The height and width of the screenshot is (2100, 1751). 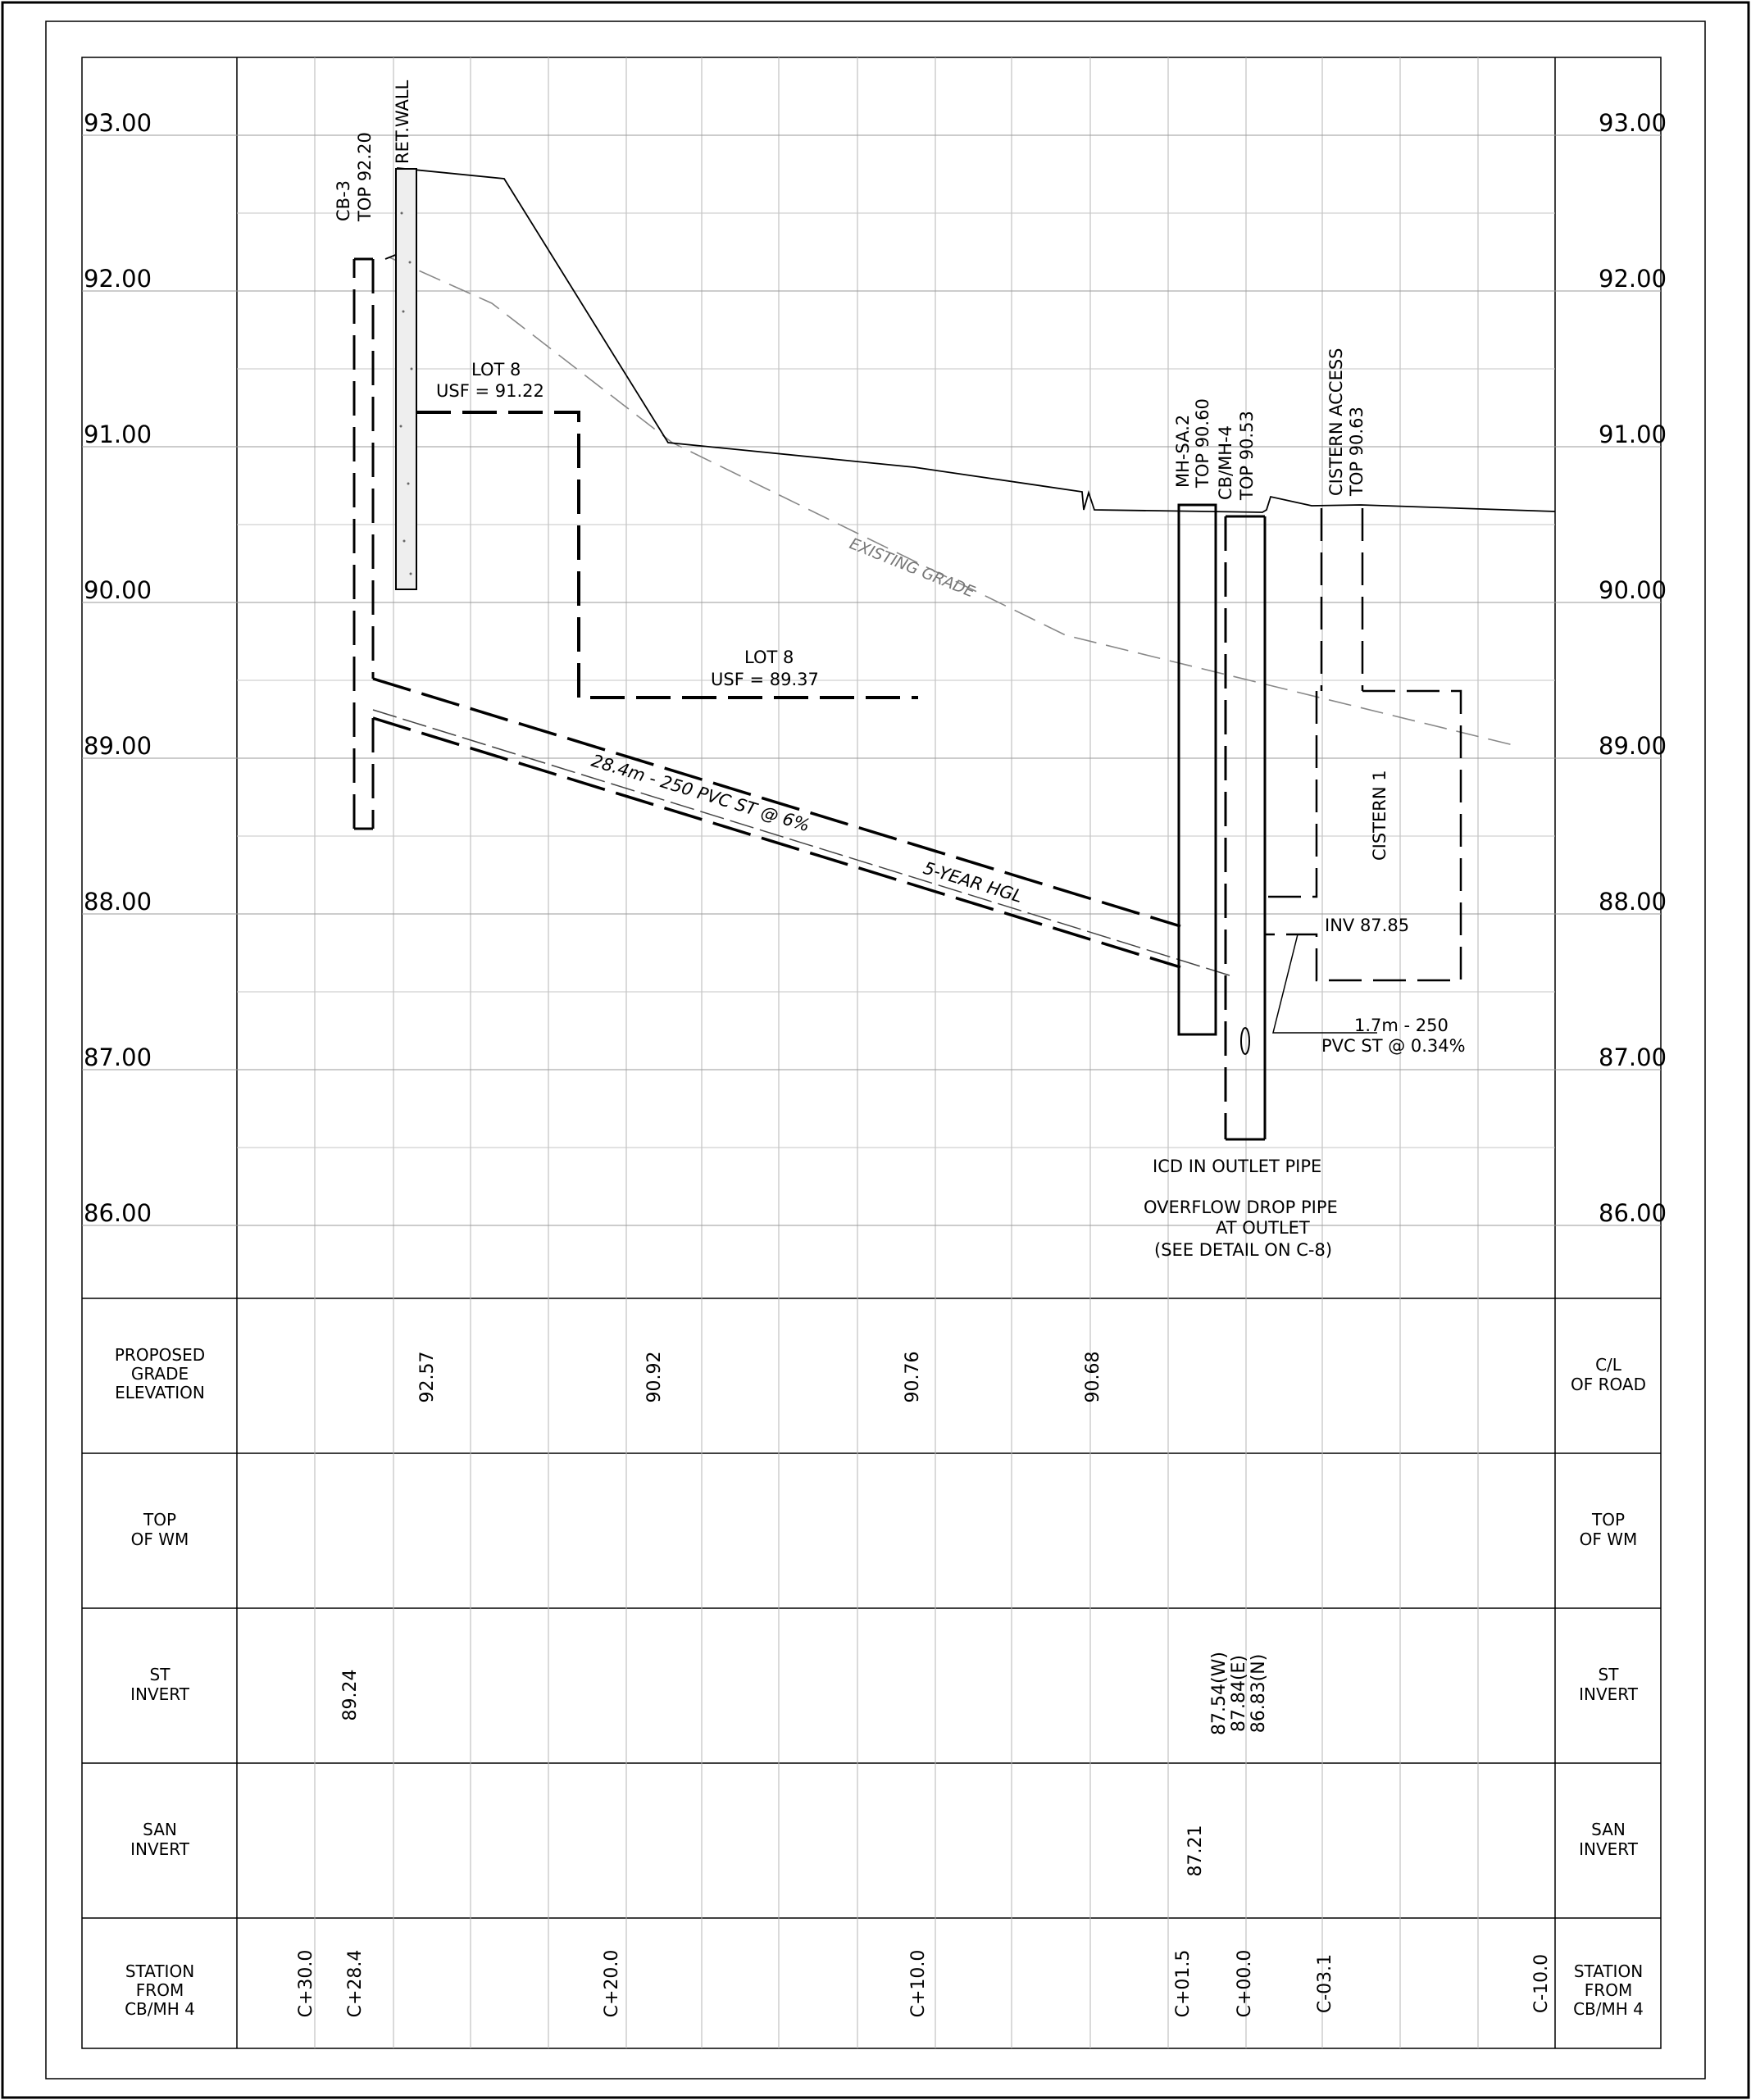 I want to click on hgl-label: 5-YEAR HGL, so click(x=973, y=882).